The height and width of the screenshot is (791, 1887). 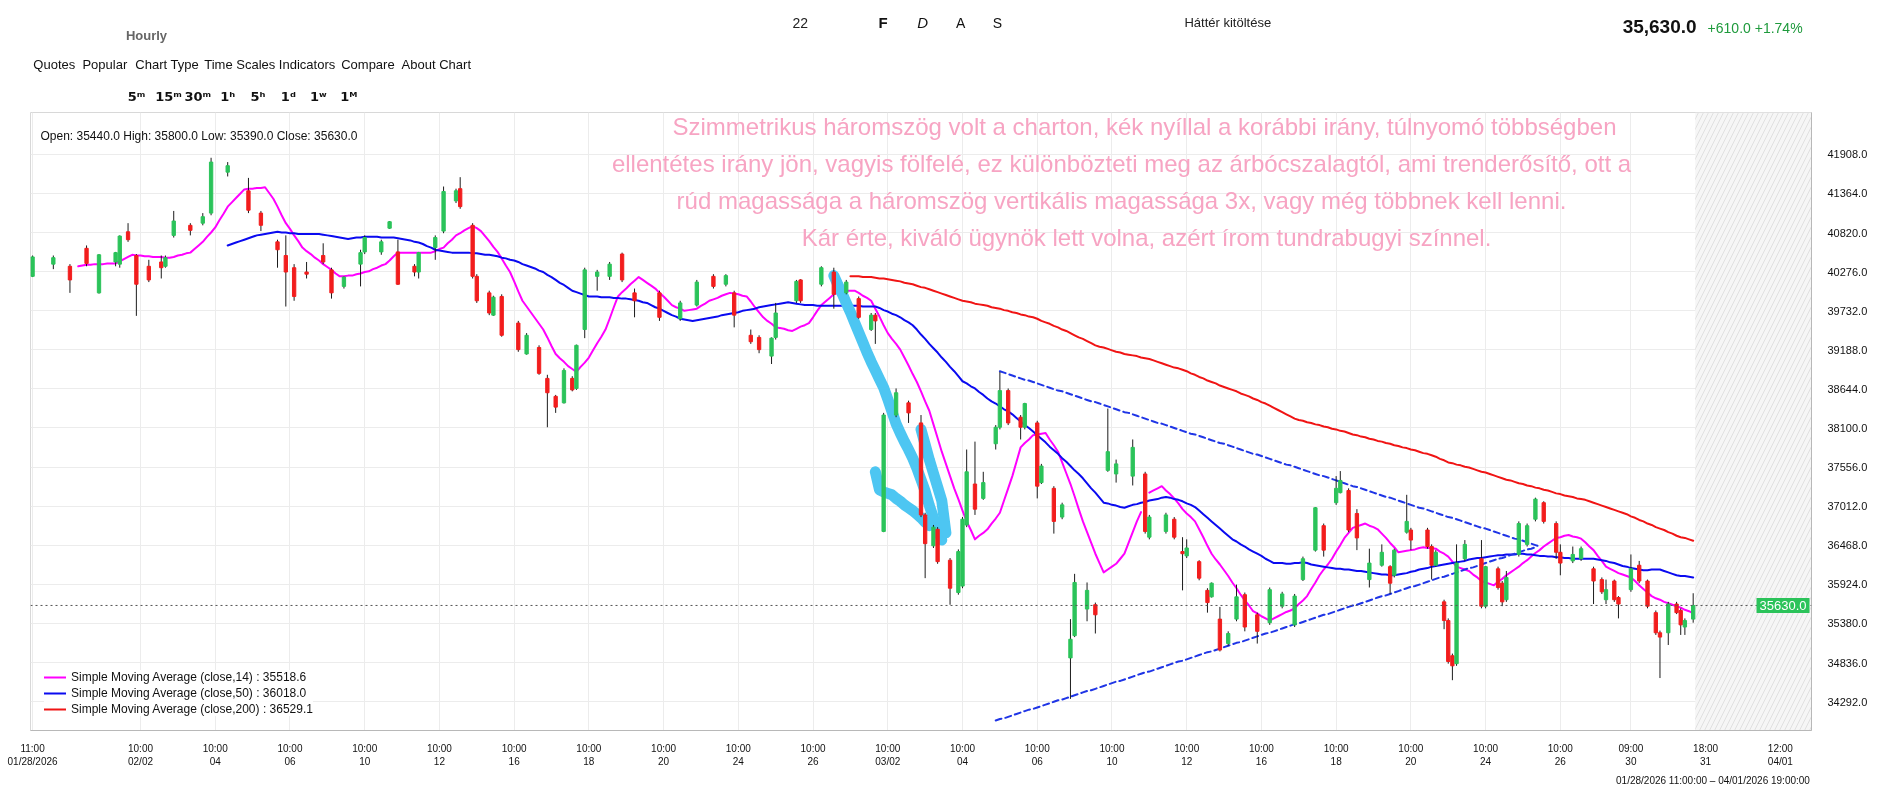 I want to click on y-tick-label: 34836.0, so click(x=1847, y=662).